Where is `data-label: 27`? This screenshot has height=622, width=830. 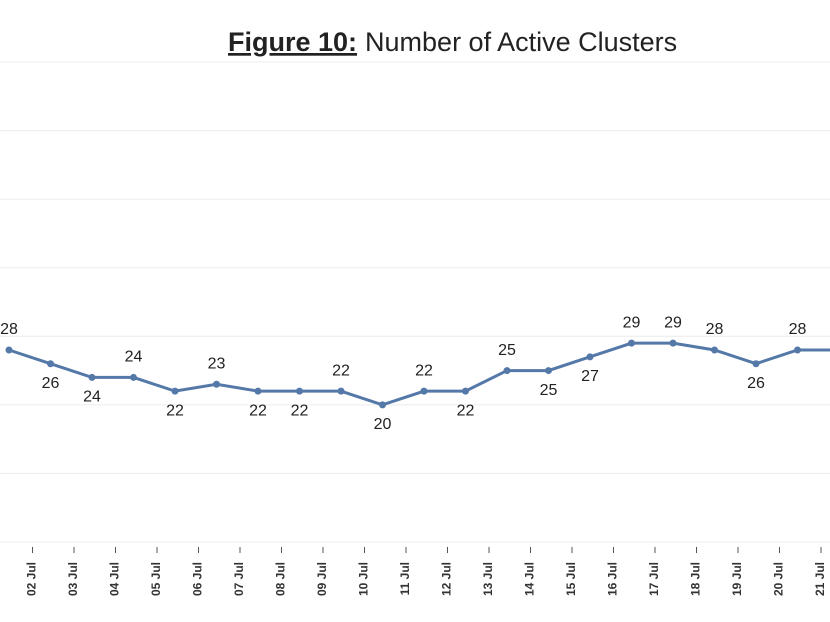
data-label: 27 is located at coordinates (590, 376).